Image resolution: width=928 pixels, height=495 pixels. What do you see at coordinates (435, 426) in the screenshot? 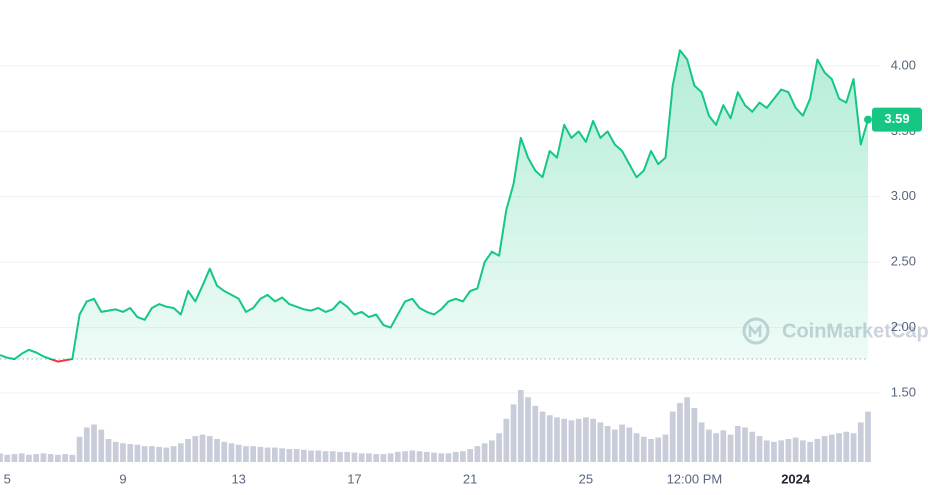
I see `volume-bars` at bounding box center [435, 426].